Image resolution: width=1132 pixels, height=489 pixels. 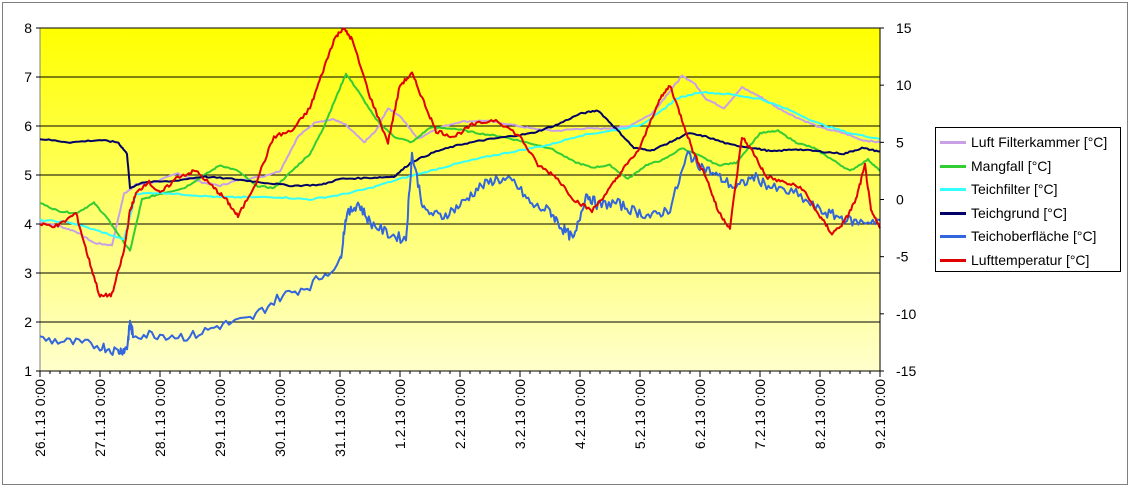 I want to click on legend-label: Teichfilter [°C], so click(x=1014, y=189).